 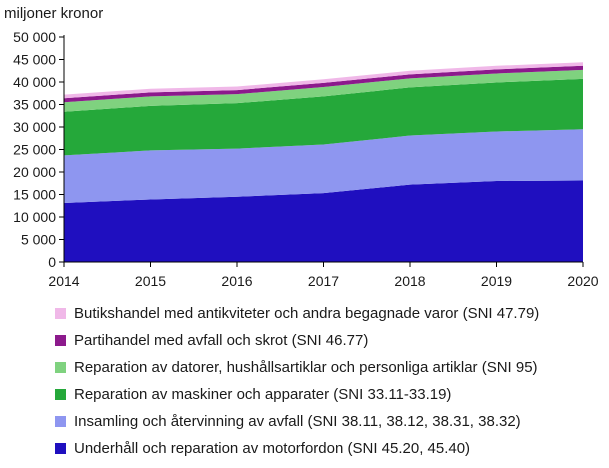 What do you see at coordinates (34, 60) in the screenshot?
I see `y-tick-label: 45 000` at bounding box center [34, 60].